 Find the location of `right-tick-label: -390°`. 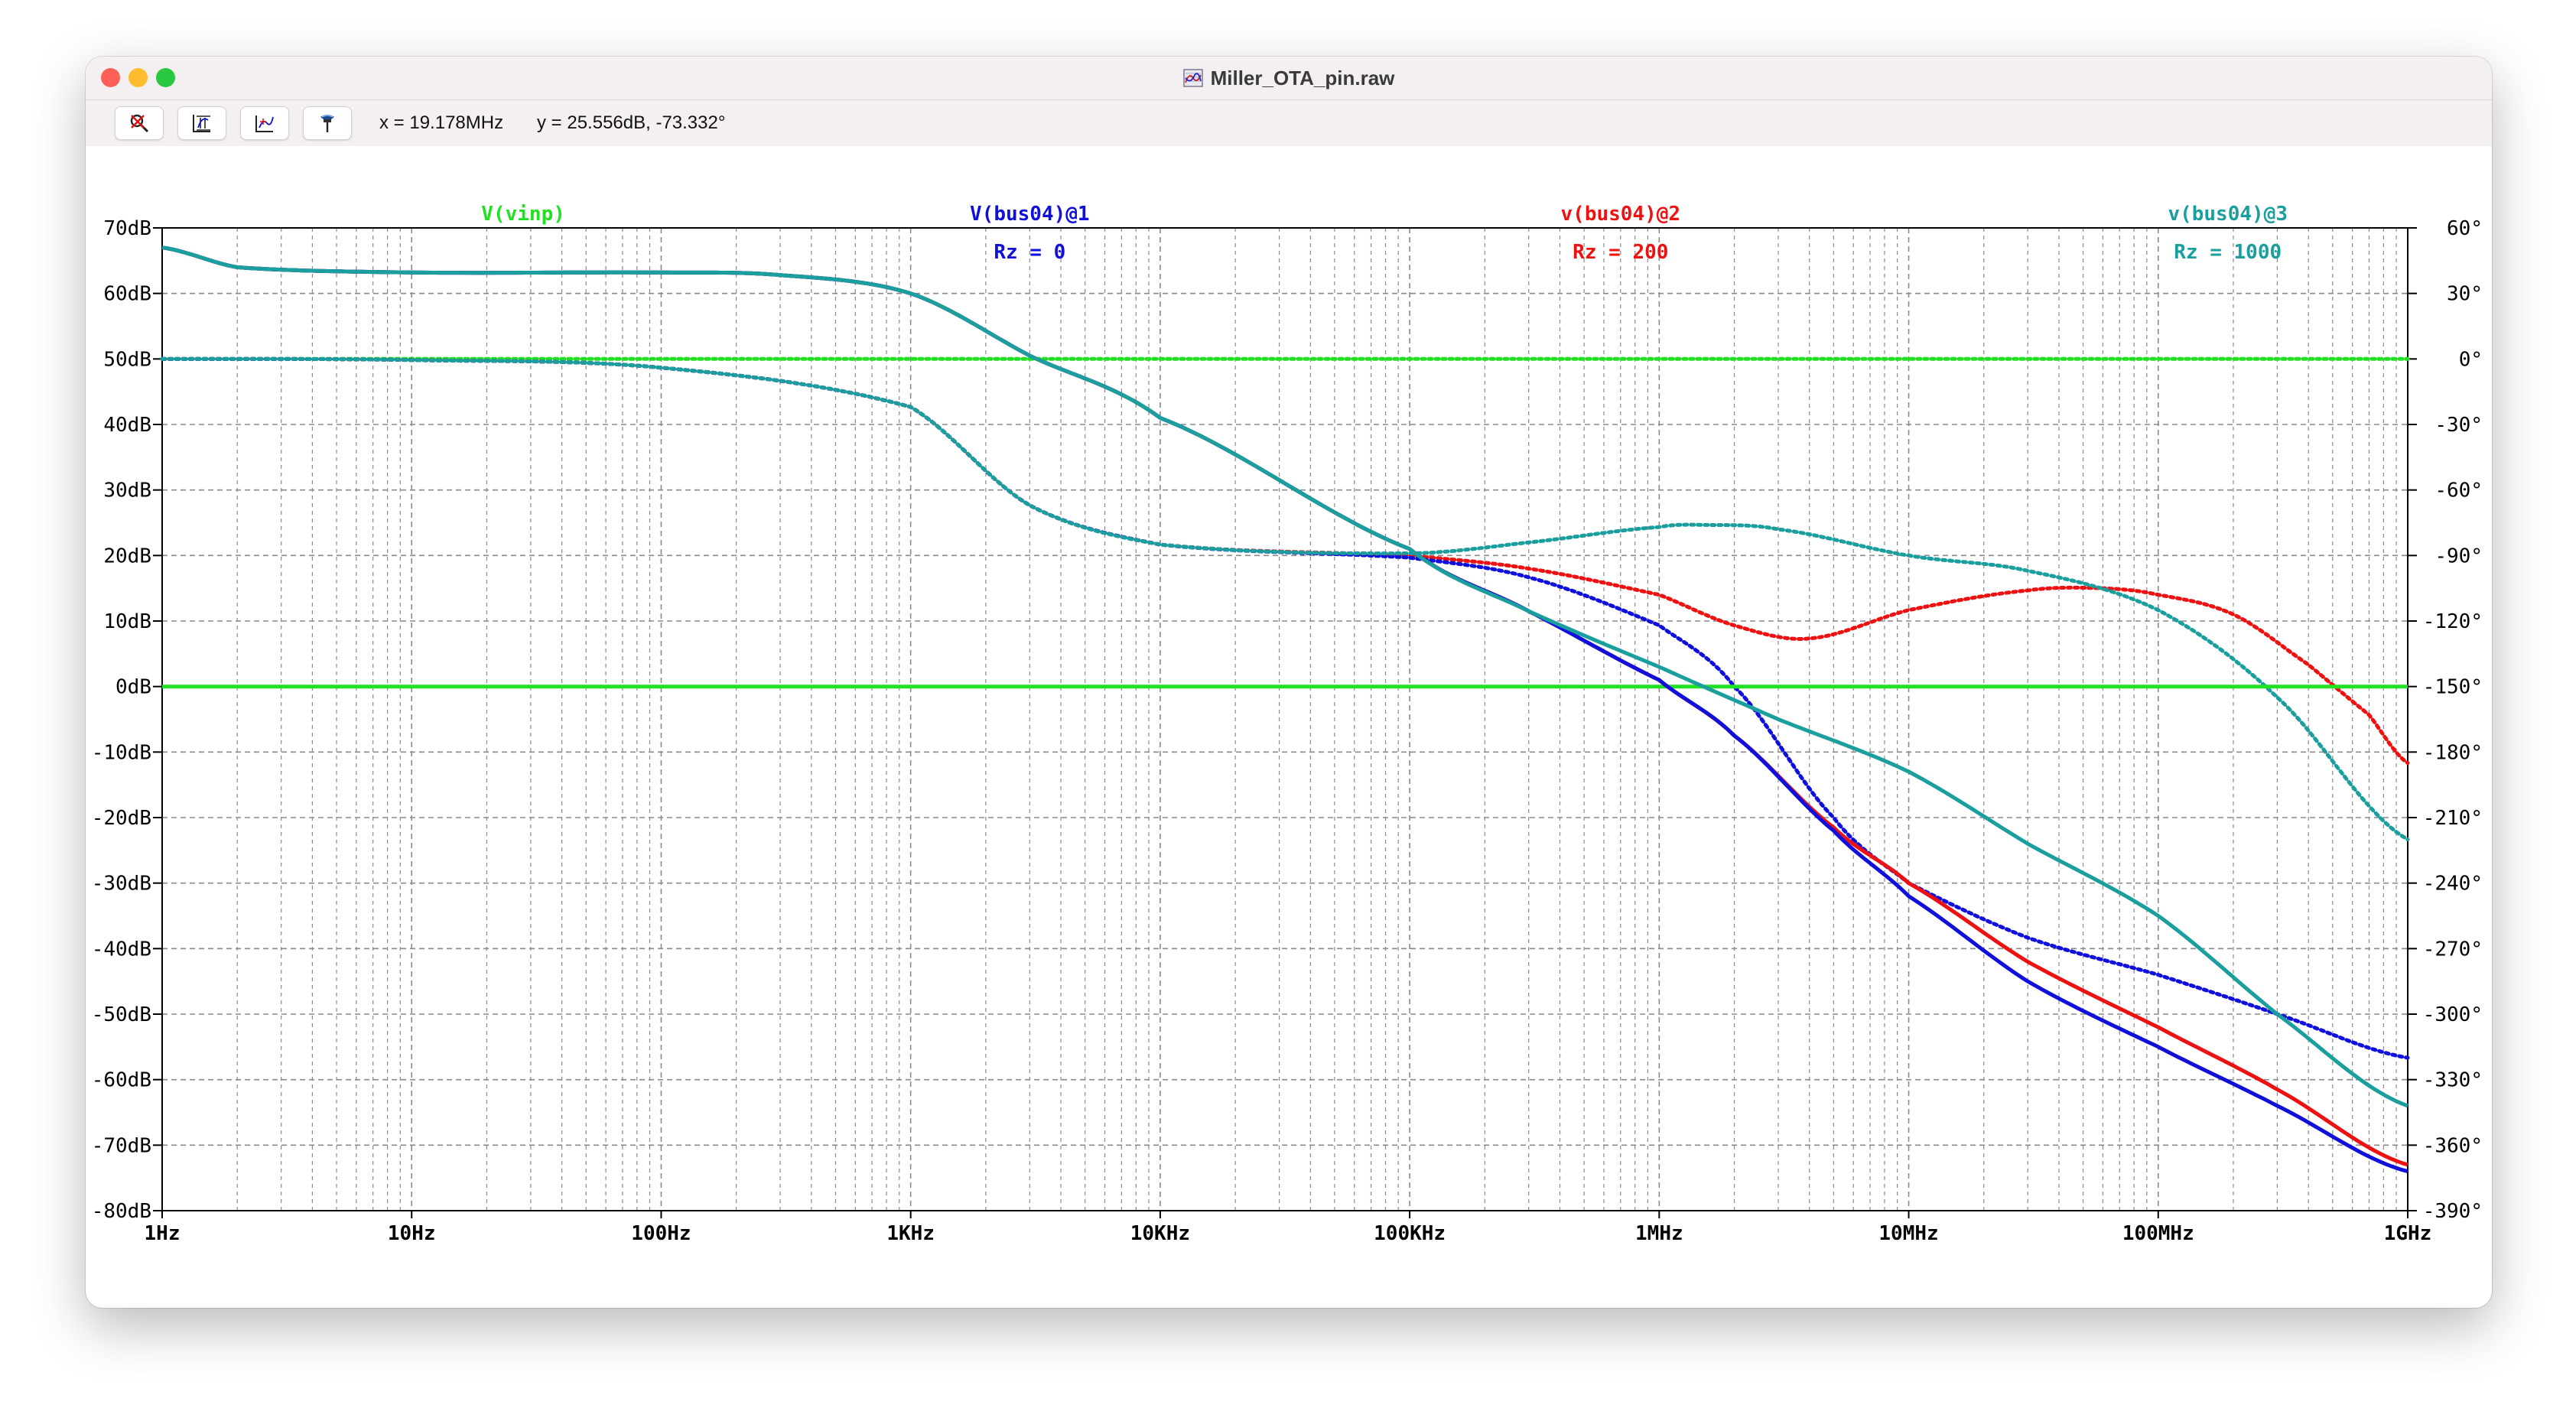

right-tick-label: -390° is located at coordinates (2453, 1211).